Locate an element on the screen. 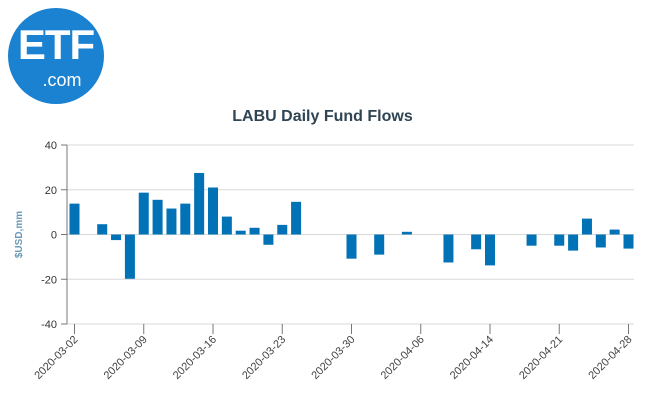 The width and height of the screenshot is (645, 413). x-tick-label: 2020-03-02 is located at coordinates (56, 358).